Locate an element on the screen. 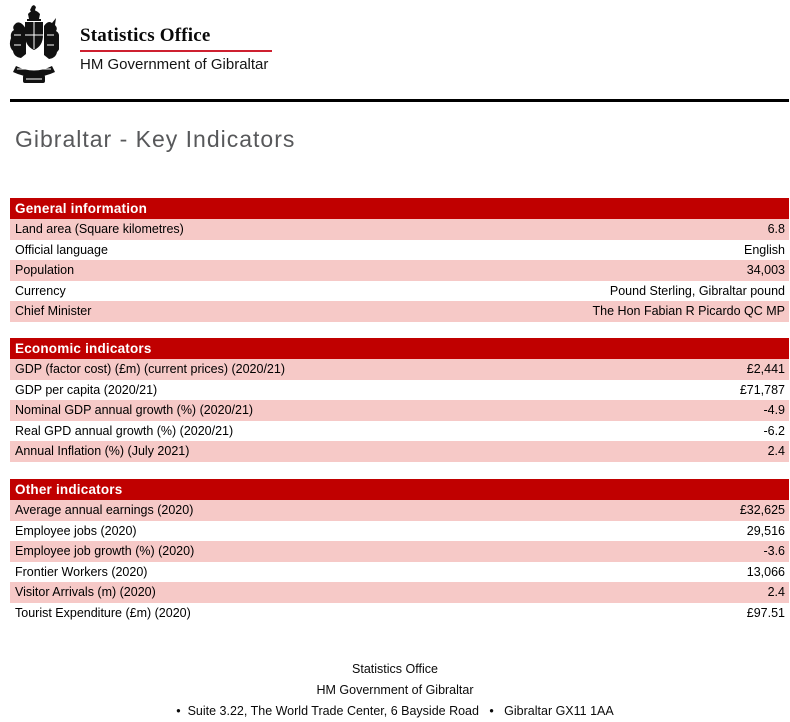  table-title: General information is located at coordinates (399, 208).